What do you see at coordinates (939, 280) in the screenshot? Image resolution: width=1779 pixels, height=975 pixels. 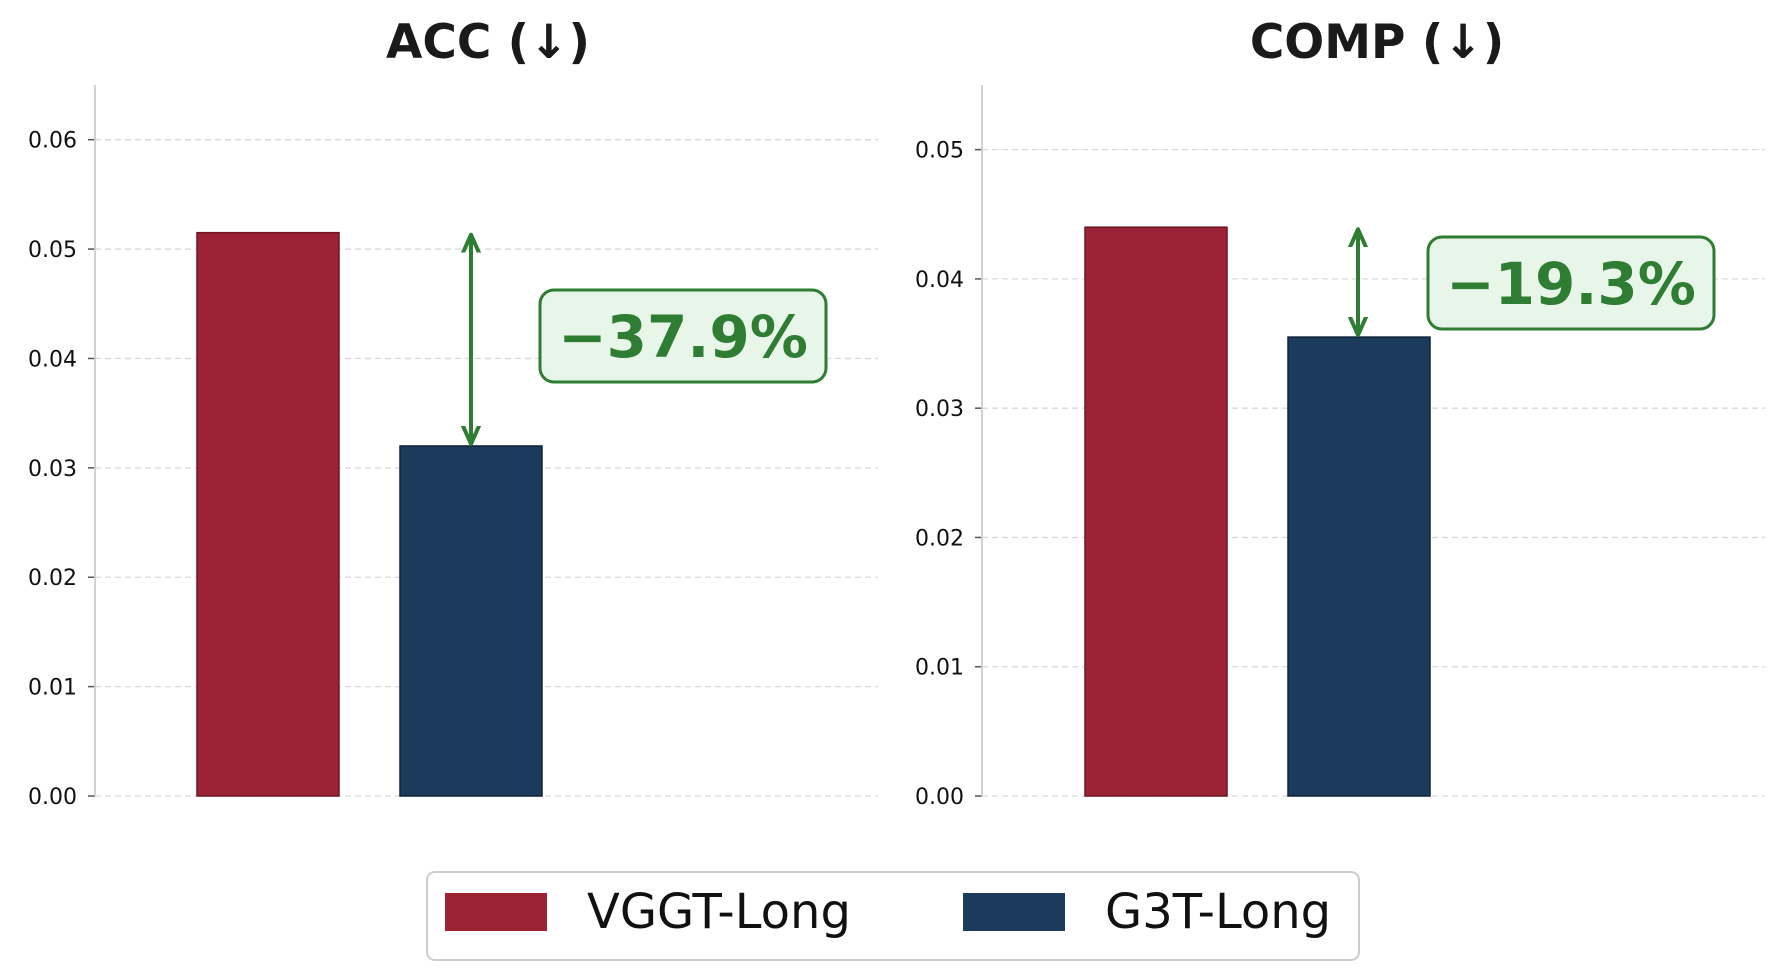 I see `comp-ytick-label: 0.04` at bounding box center [939, 280].